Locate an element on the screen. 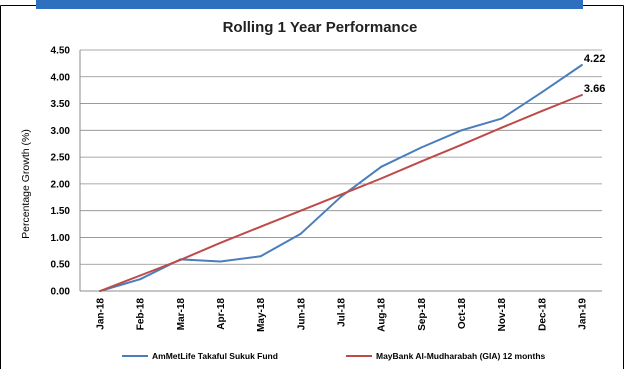 The height and width of the screenshot is (374, 624). x-tick-label: May-18 is located at coordinates (261, 315).